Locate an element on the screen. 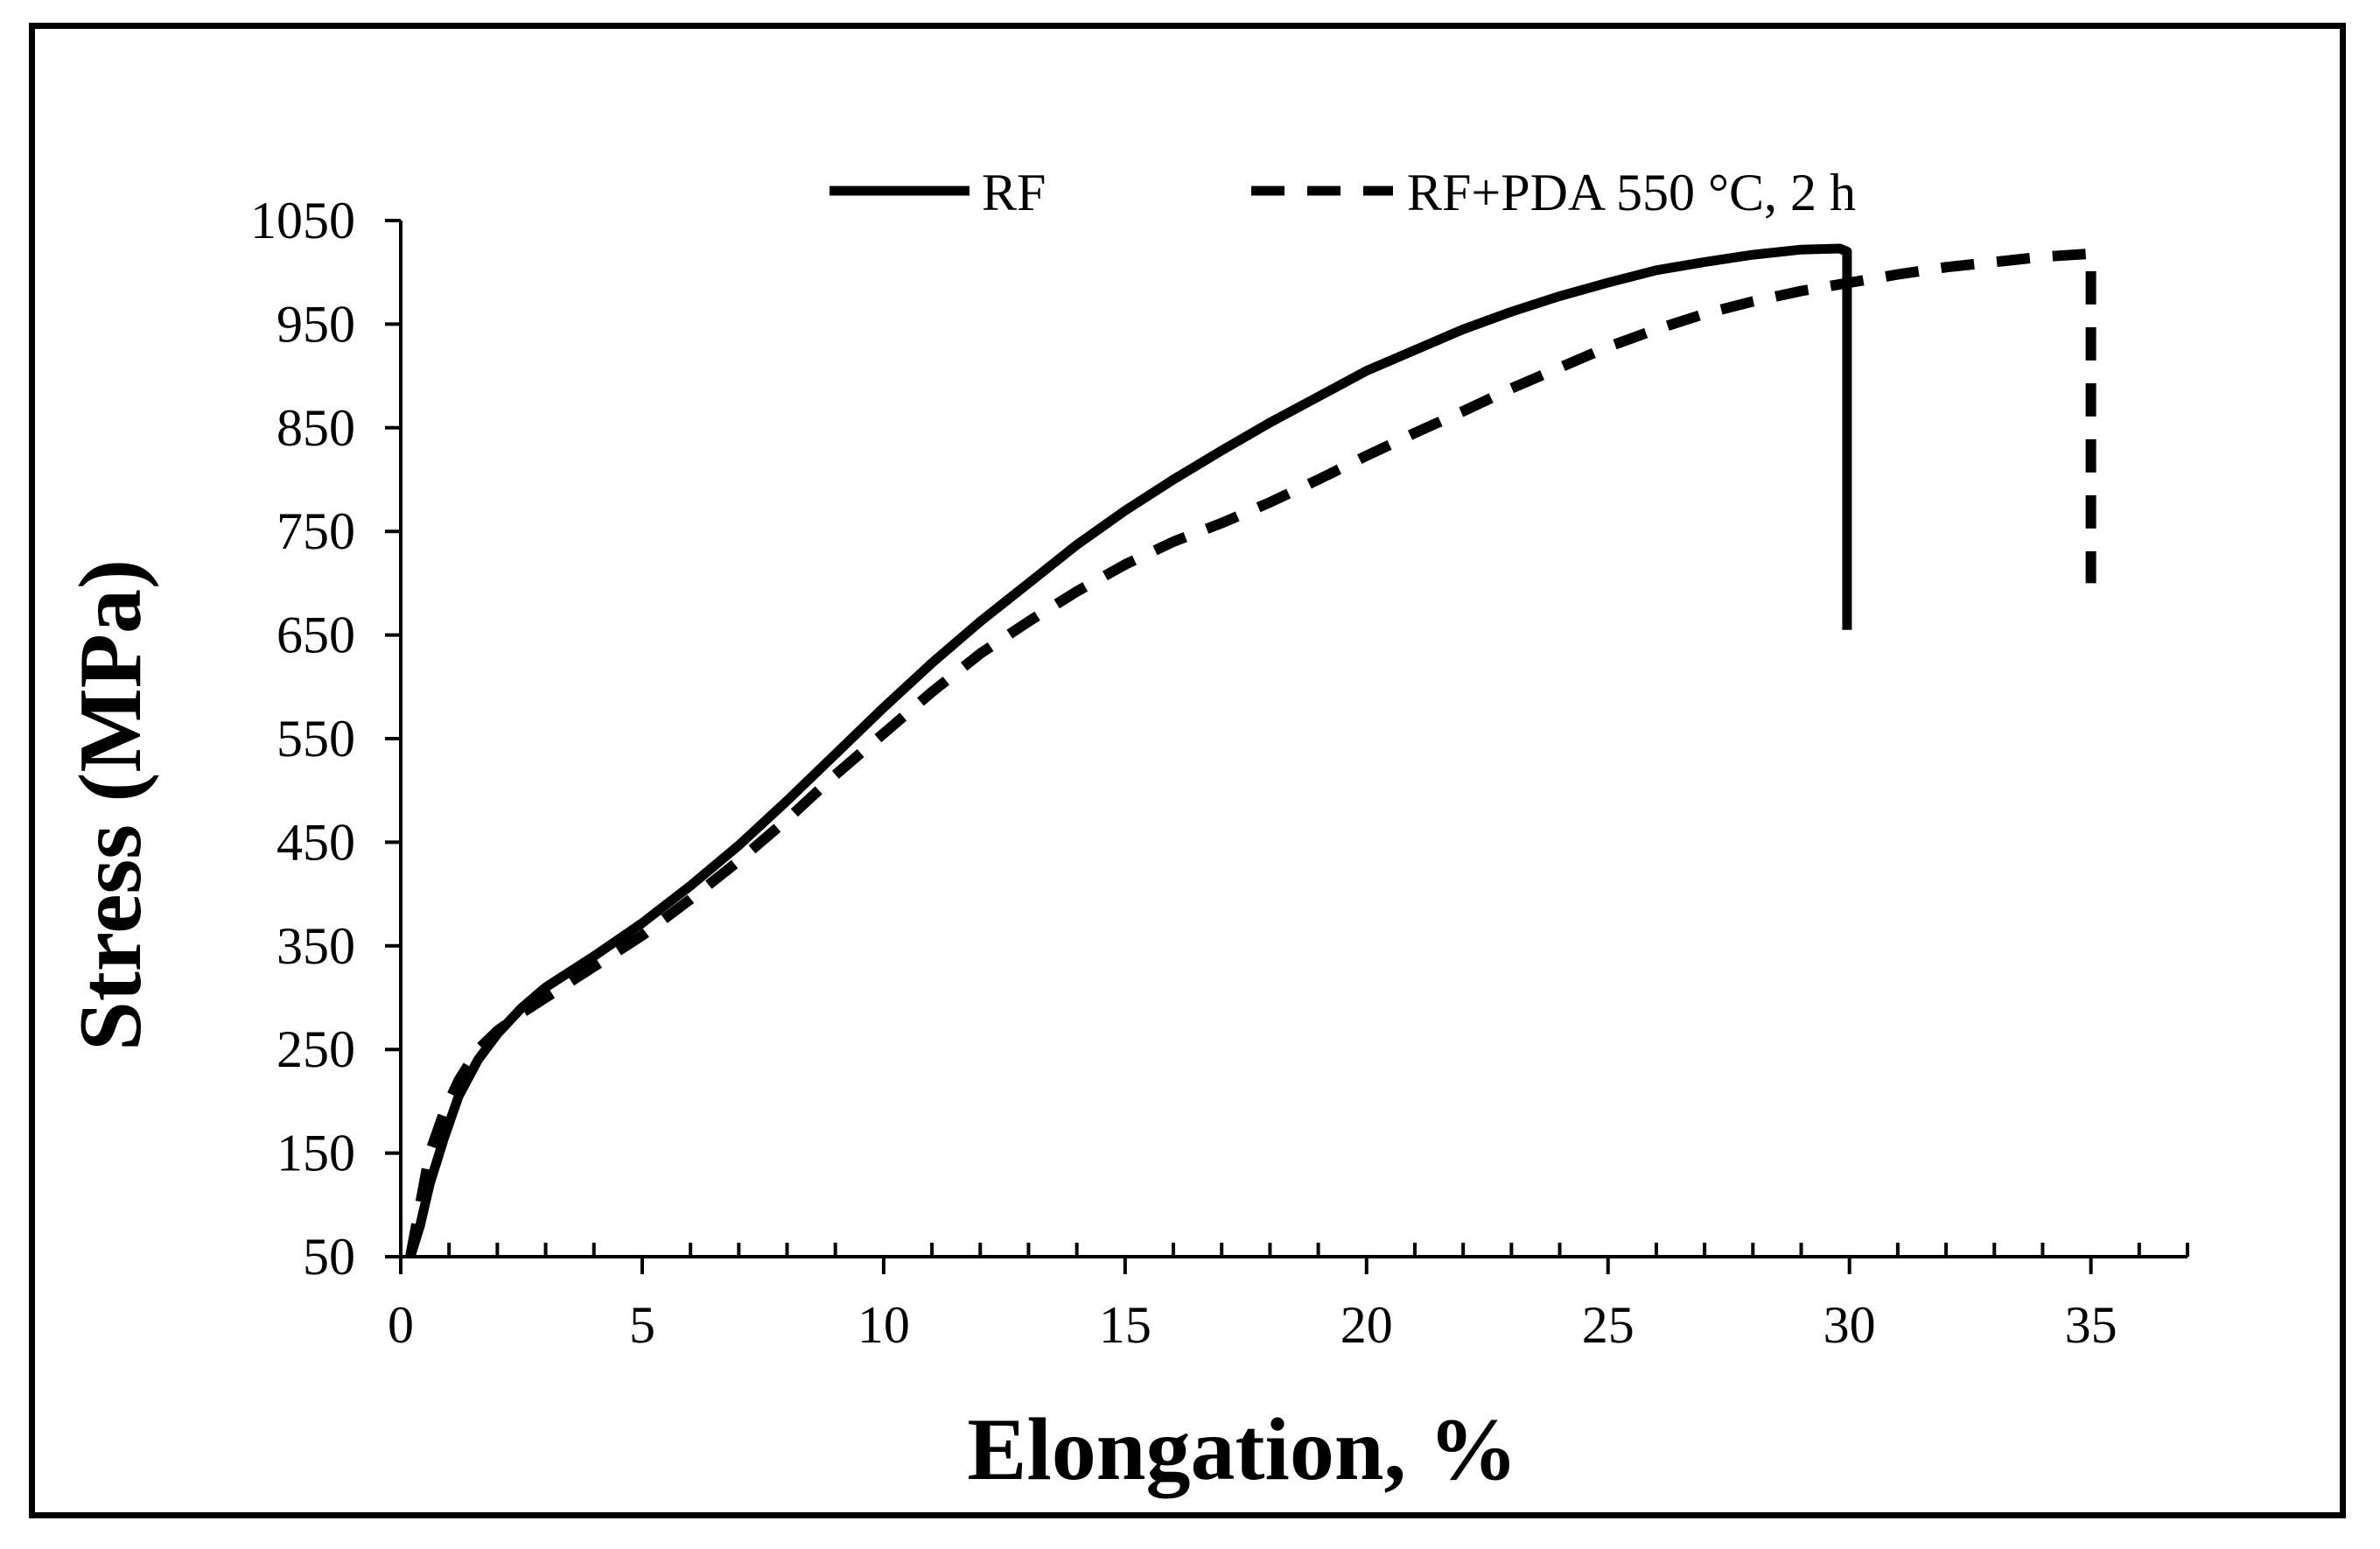 The height and width of the screenshot is (1549, 2380). x-tick-label: 35 is located at coordinates (2091, 1325).